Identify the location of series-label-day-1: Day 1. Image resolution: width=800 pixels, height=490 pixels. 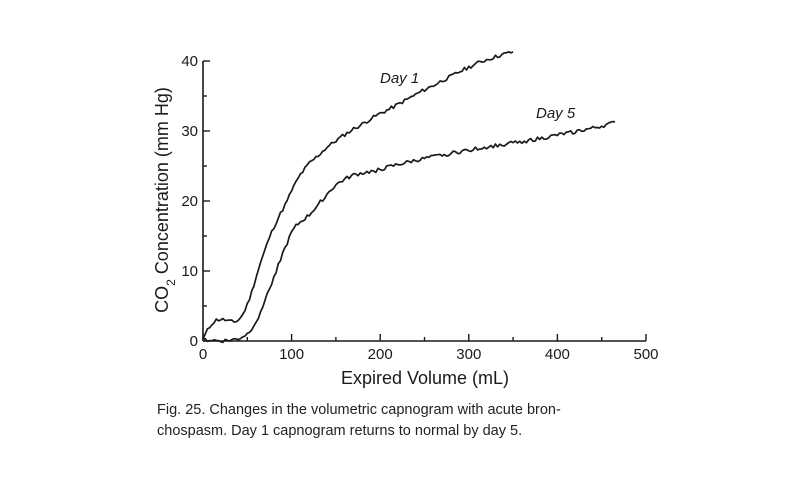
(399, 78).